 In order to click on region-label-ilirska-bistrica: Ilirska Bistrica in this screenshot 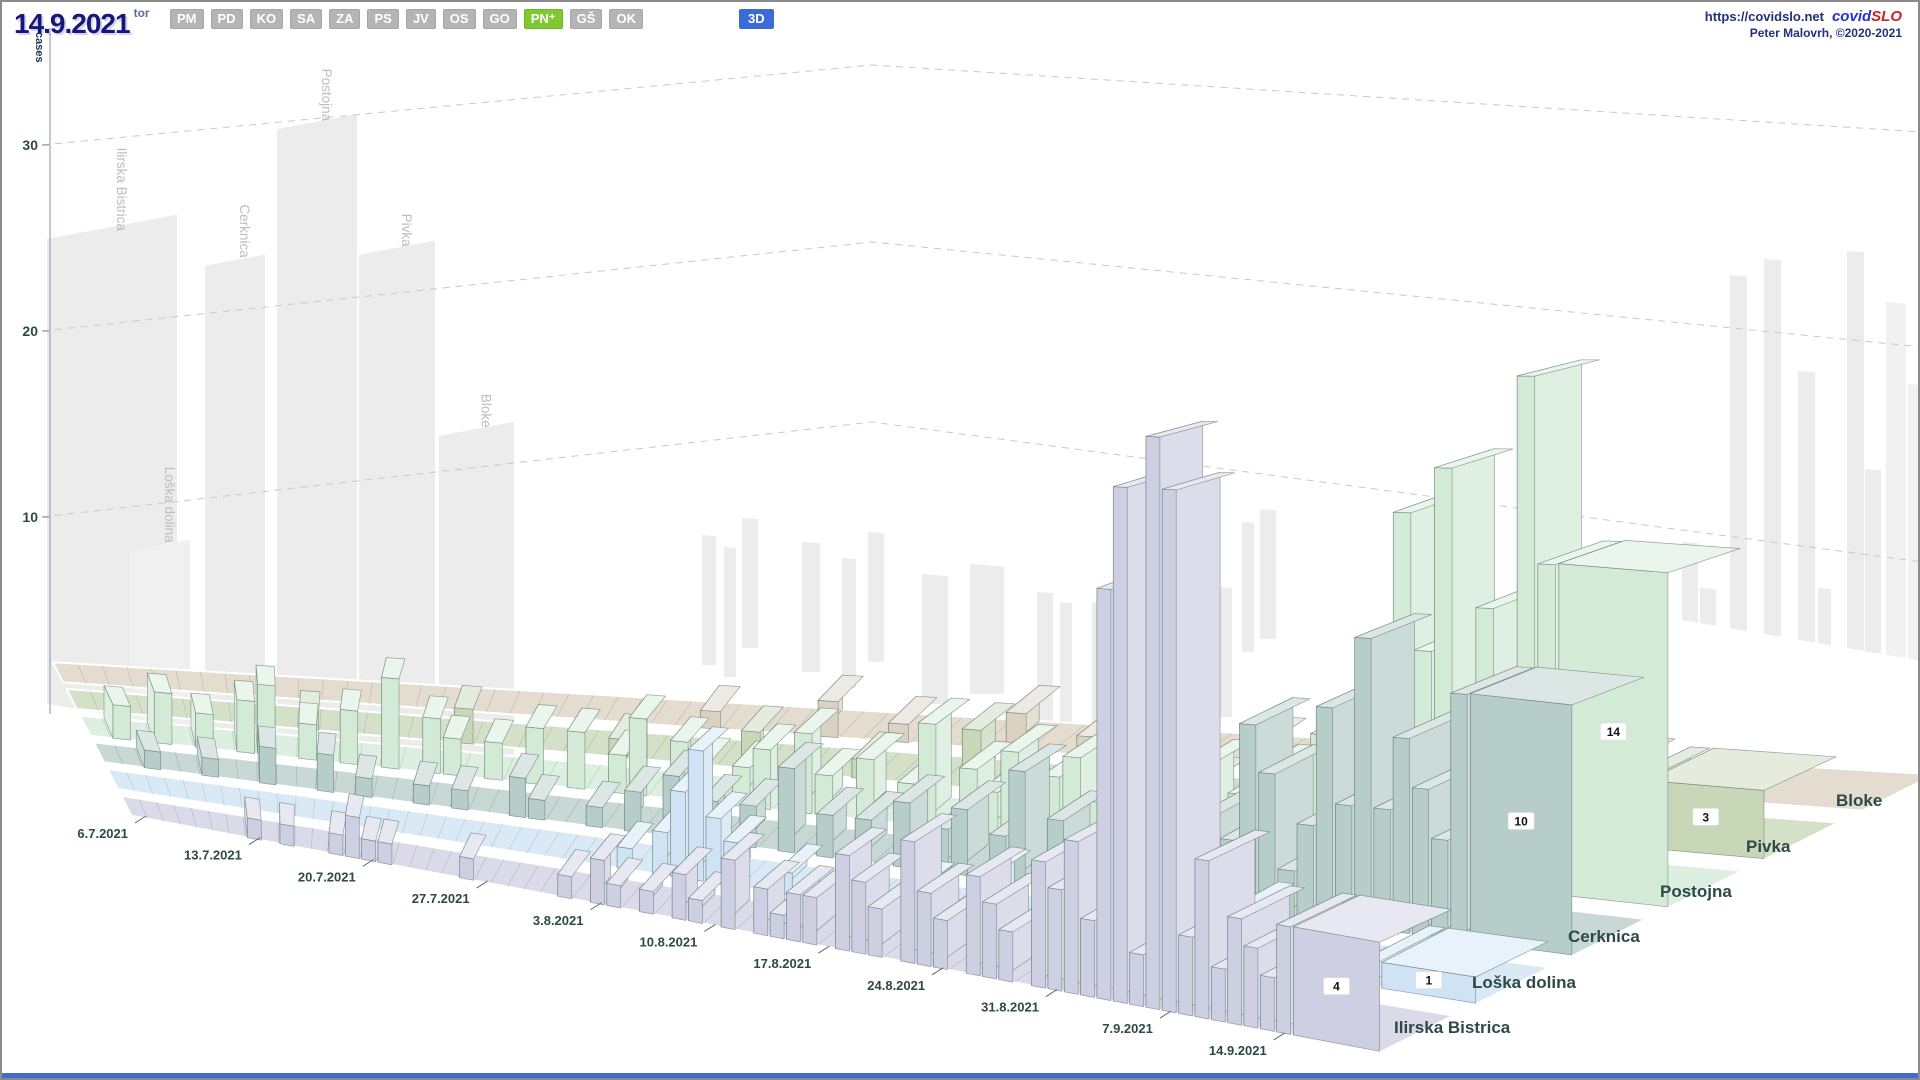, I will do `click(1452, 1027)`.